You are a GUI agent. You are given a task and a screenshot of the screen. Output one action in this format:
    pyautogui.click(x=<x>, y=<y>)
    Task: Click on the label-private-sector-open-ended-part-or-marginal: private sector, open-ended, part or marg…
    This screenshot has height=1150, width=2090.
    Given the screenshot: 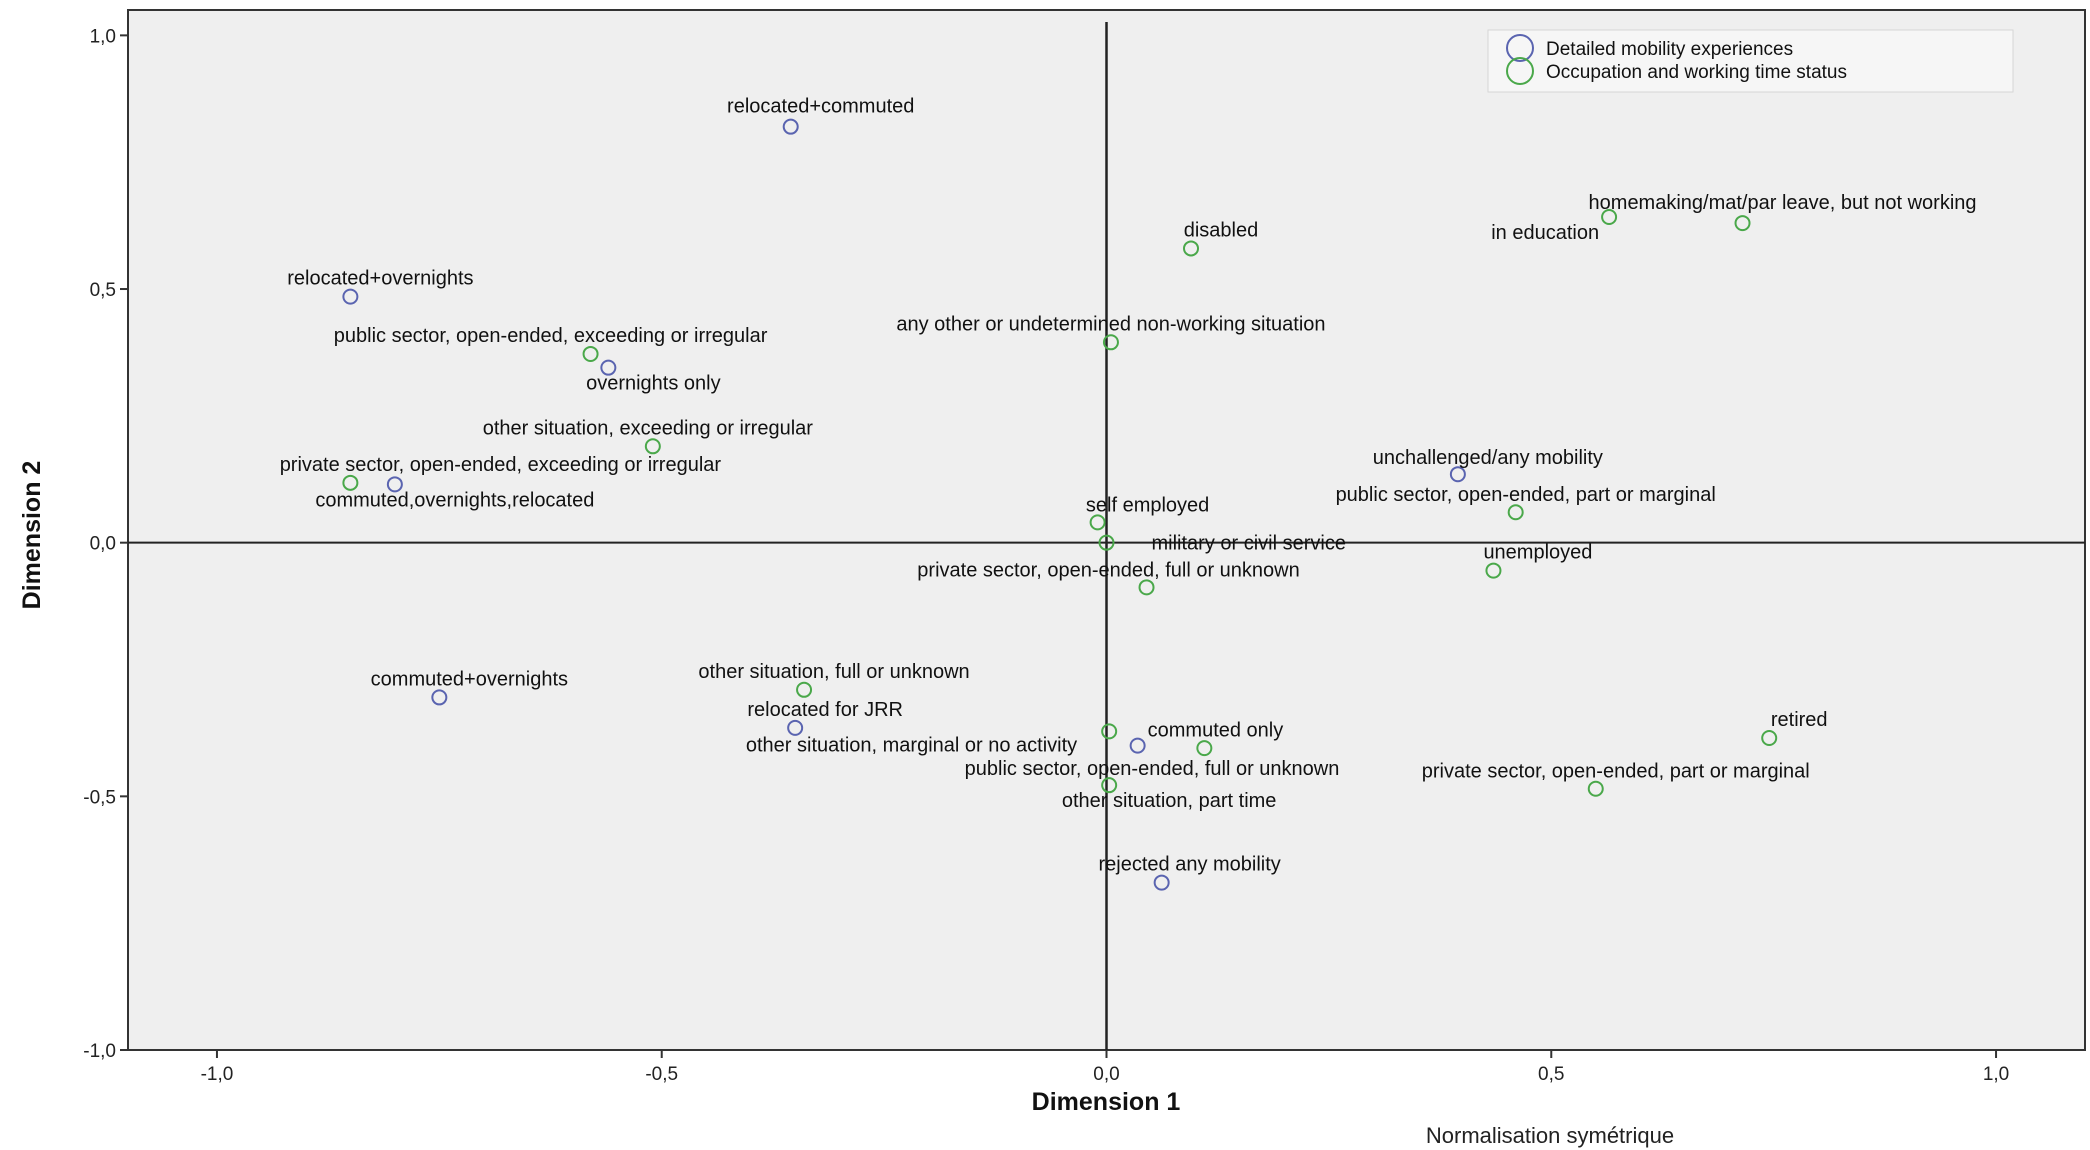 What is the action you would take?
    pyautogui.click(x=1616, y=772)
    